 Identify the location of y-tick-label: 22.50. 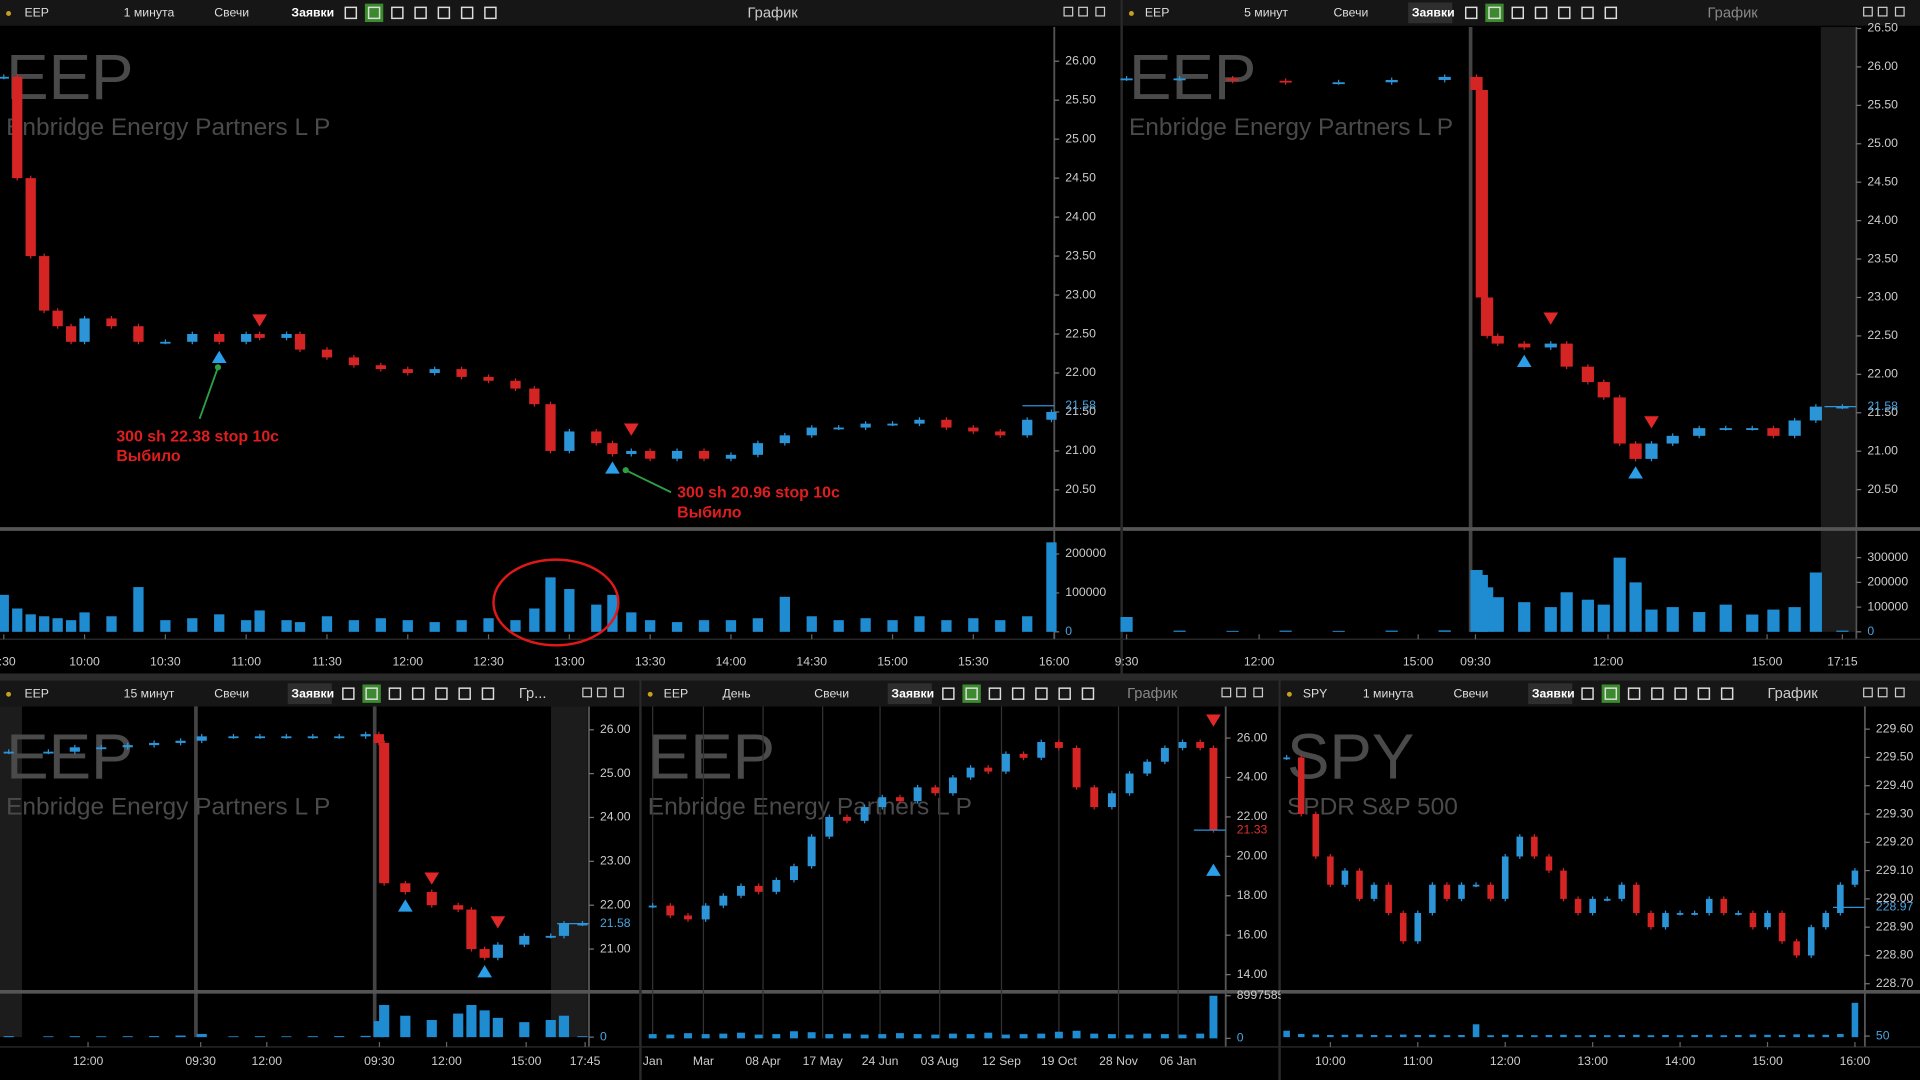
(1080, 333).